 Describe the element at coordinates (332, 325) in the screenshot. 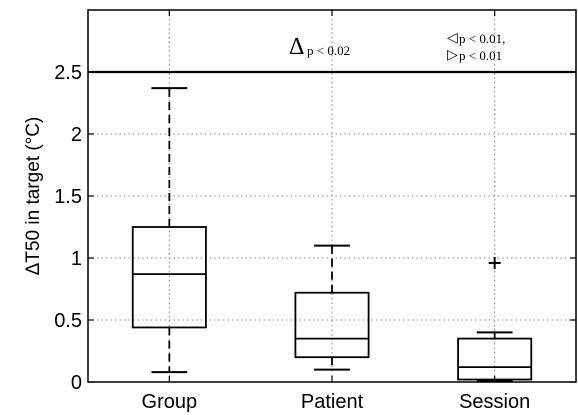

I see `box-iqr-patient` at that location.